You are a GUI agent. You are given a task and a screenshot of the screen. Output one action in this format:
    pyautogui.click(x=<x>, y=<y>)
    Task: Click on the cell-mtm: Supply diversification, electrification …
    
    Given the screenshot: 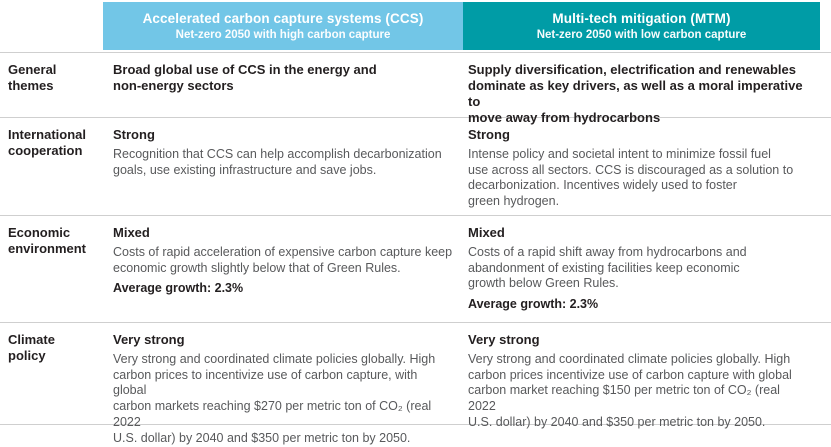 What is the action you would take?
    pyautogui.click(x=644, y=89)
    